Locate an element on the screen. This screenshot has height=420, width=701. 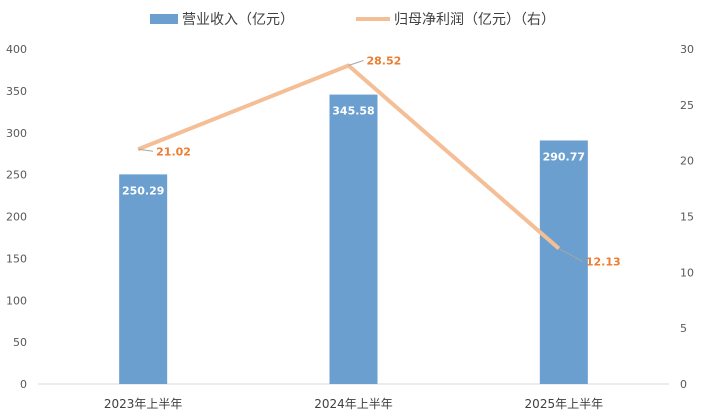
left-axis-tick-label: 350 is located at coordinates (16, 91).